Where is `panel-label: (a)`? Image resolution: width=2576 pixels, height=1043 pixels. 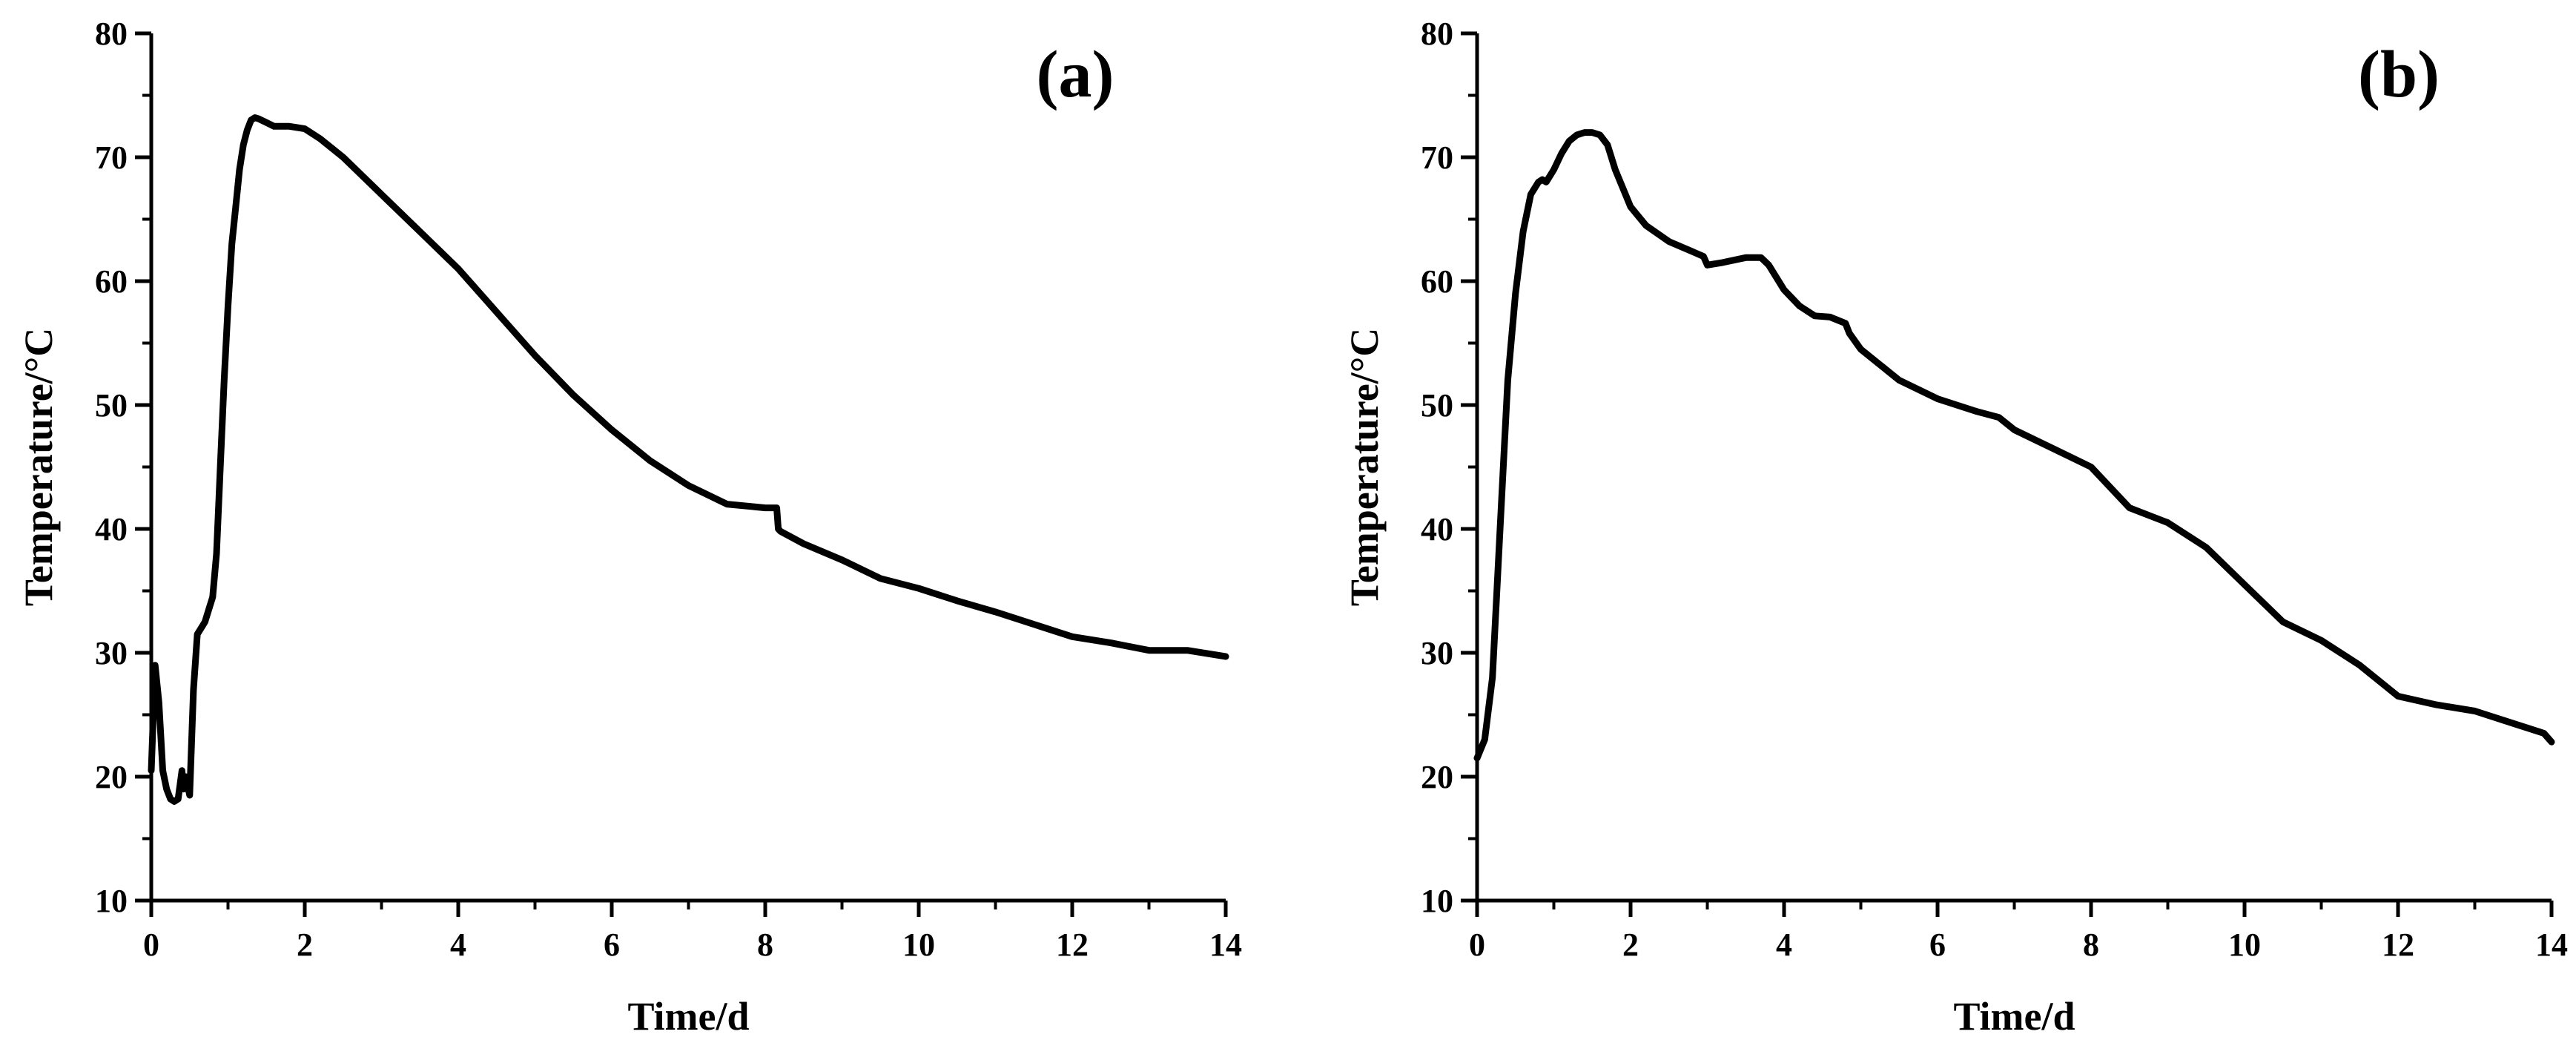
panel-label: (a) is located at coordinates (1075, 74).